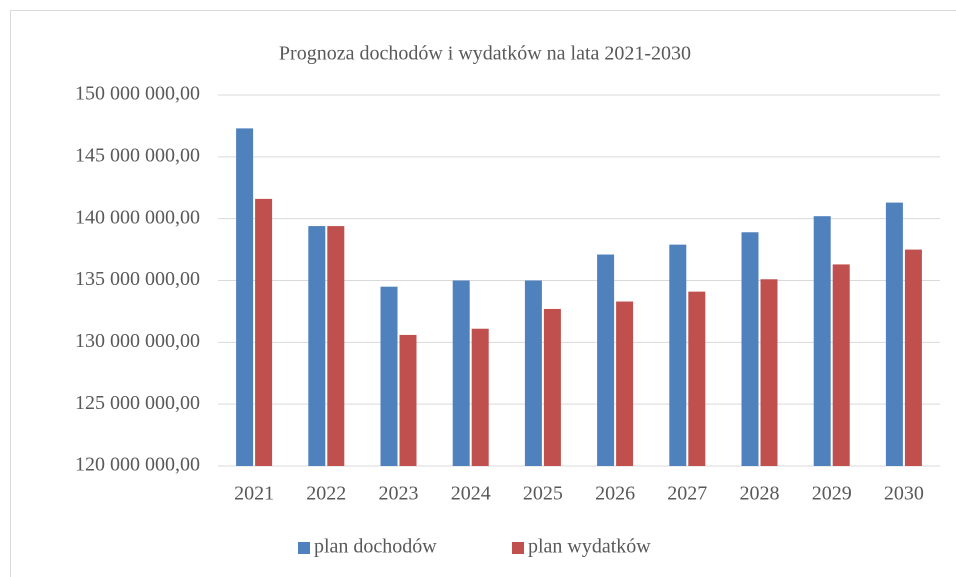  Describe the element at coordinates (543, 494) in the screenshot. I see `x-tick-label: 2025` at that location.